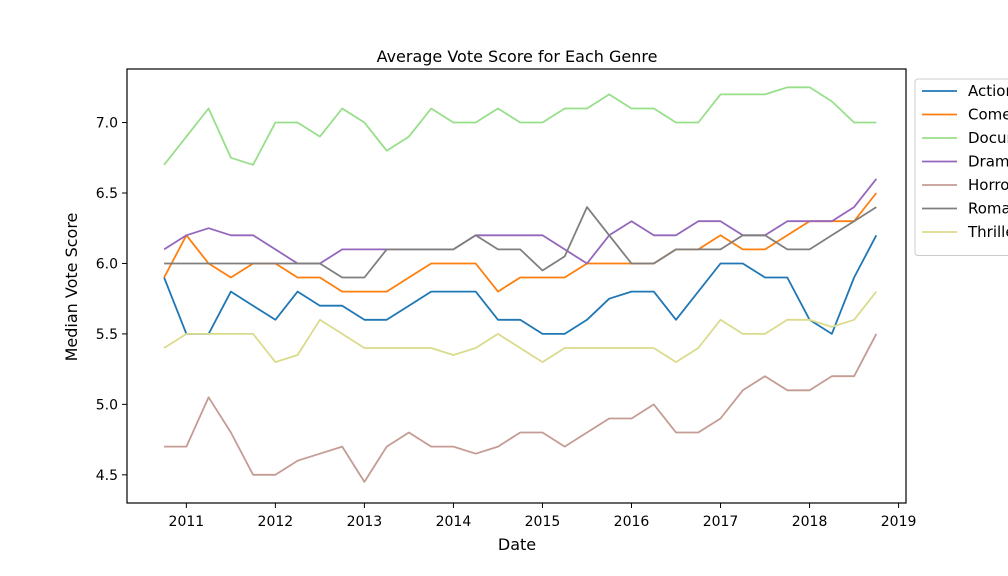 The width and height of the screenshot is (1008, 576). Describe the element at coordinates (988, 115) in the screenshot. I see `legend-label-comedy: Comedy` at that location.